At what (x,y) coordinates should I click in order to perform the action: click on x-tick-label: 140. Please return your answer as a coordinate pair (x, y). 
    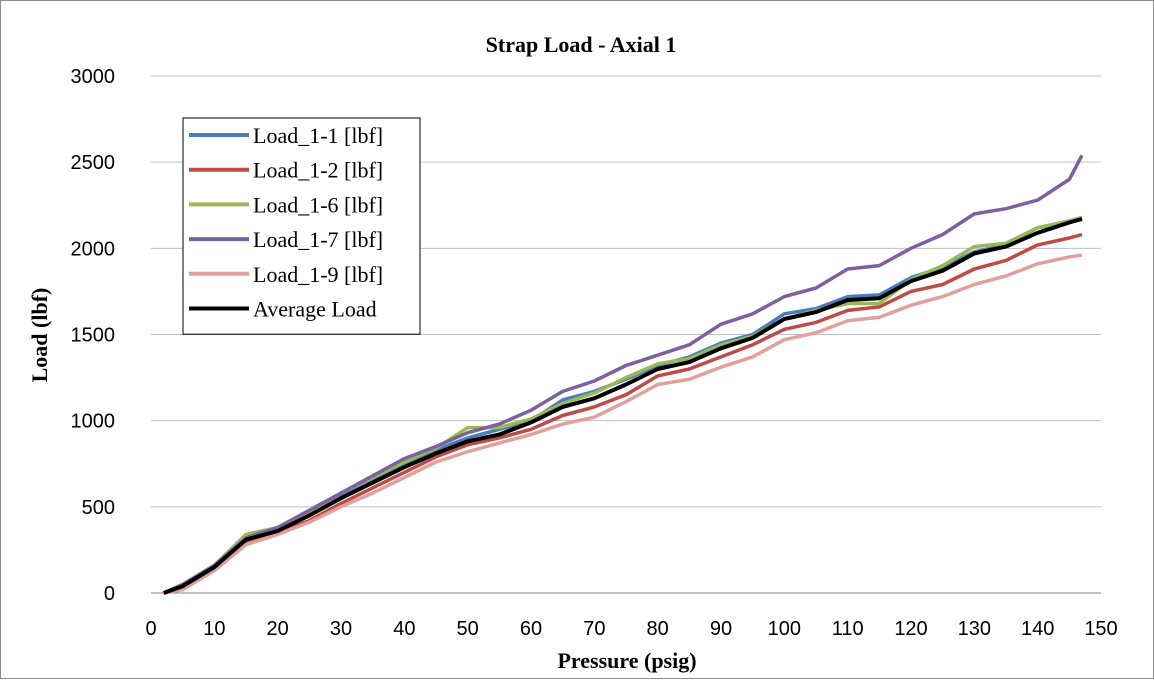
    Looking at the image, I should click on (1037, 629).